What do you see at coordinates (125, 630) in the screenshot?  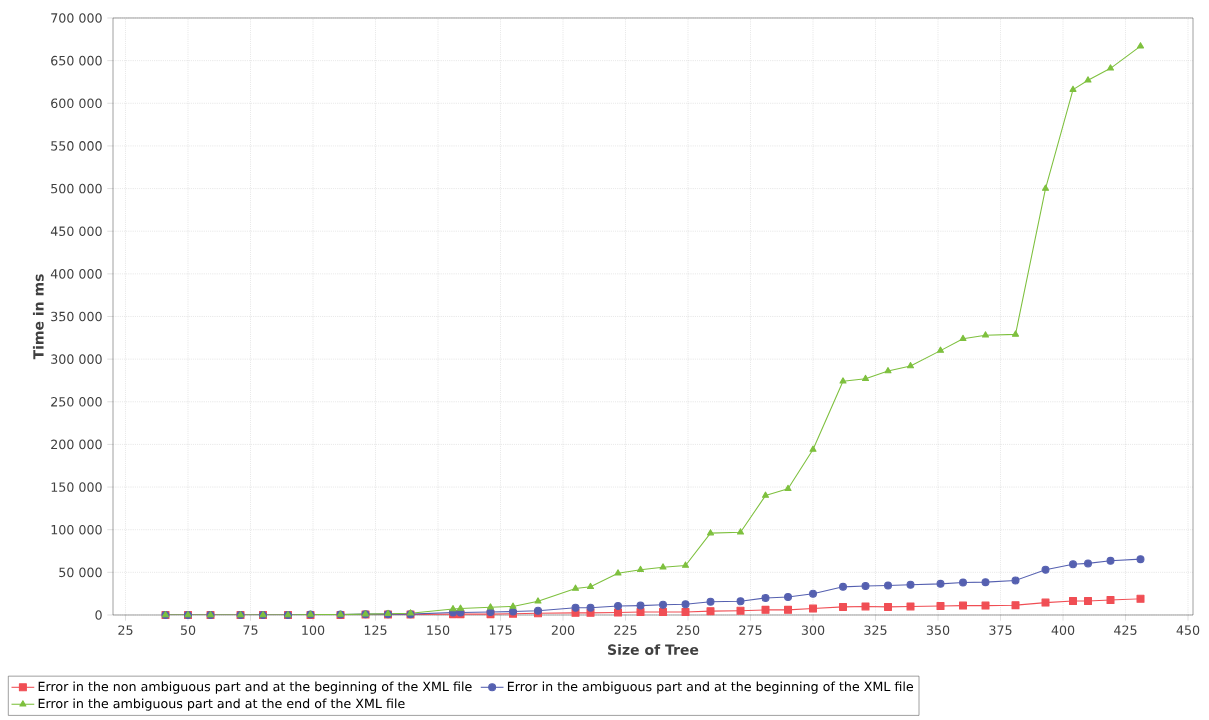 I see `x-tick-label: 25` at bounding box center [125, 630].